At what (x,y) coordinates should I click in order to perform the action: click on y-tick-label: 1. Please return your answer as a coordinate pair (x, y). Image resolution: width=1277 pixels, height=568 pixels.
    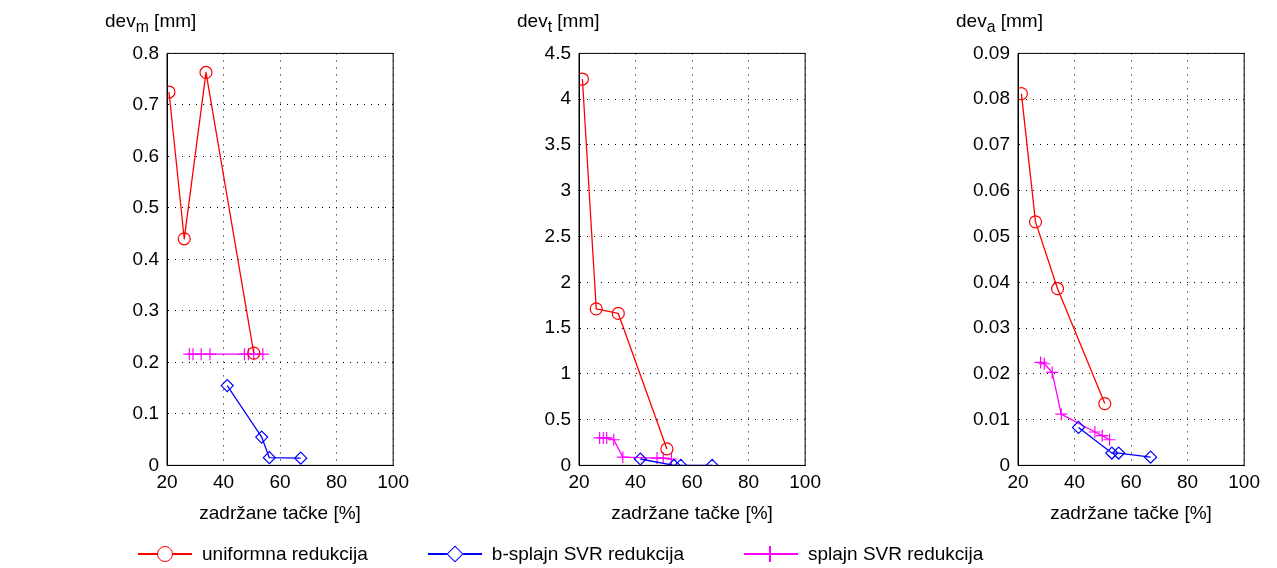
    Looking at the image, I should click on (565, 373).